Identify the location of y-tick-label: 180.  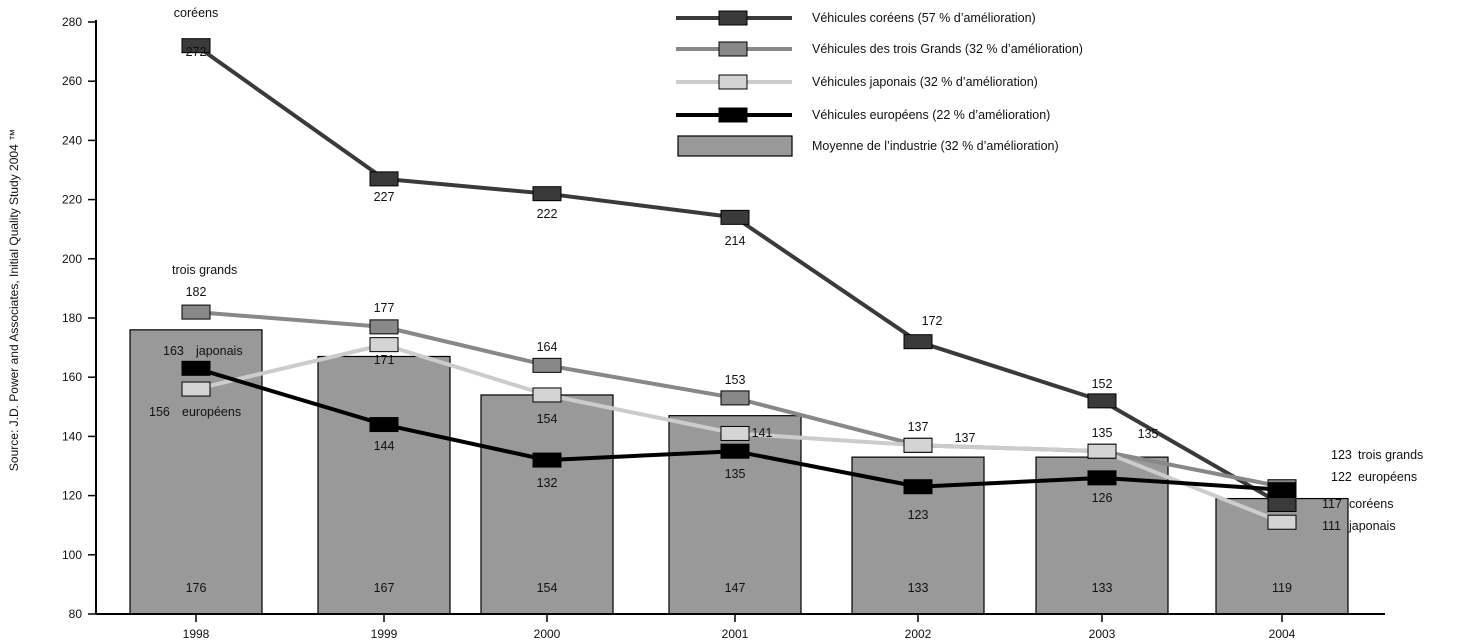
(72, 318).